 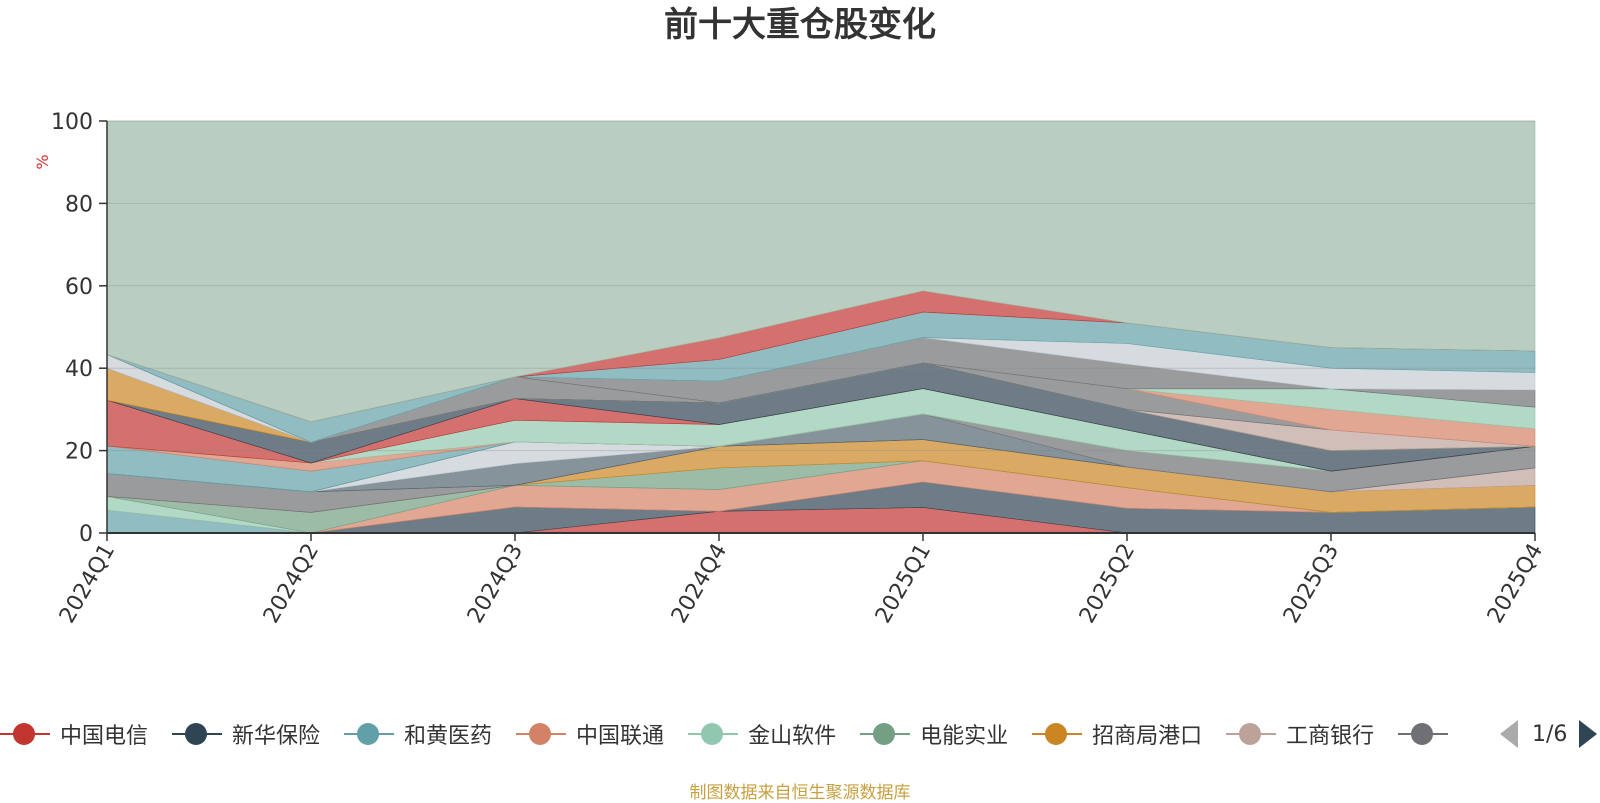 What do you see at coordinates (79, 369) in the screenshot?
I see `y-tick-label: 40` at bounding box center [79, 369].